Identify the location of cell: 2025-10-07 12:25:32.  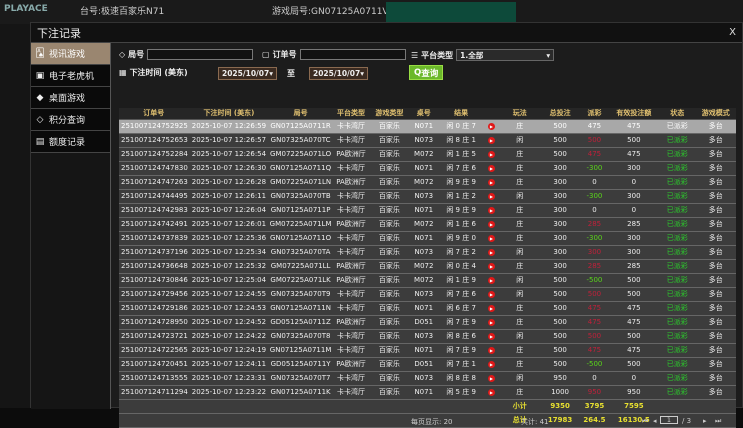
(229, 266).